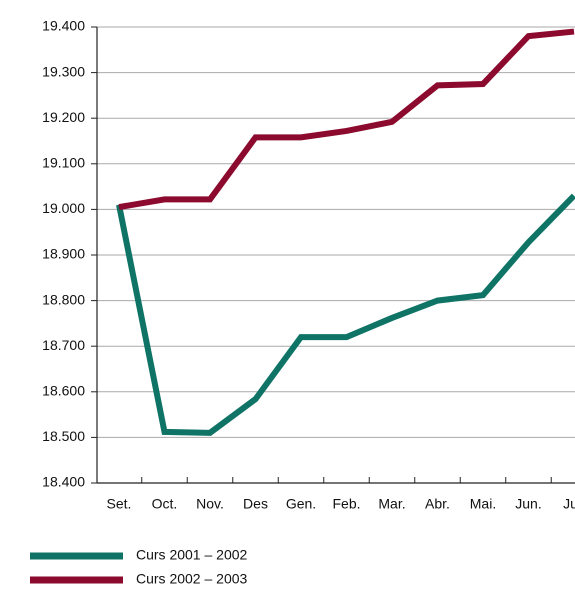  I want to click on y-tick-label: 18.600, so click(63, 391).